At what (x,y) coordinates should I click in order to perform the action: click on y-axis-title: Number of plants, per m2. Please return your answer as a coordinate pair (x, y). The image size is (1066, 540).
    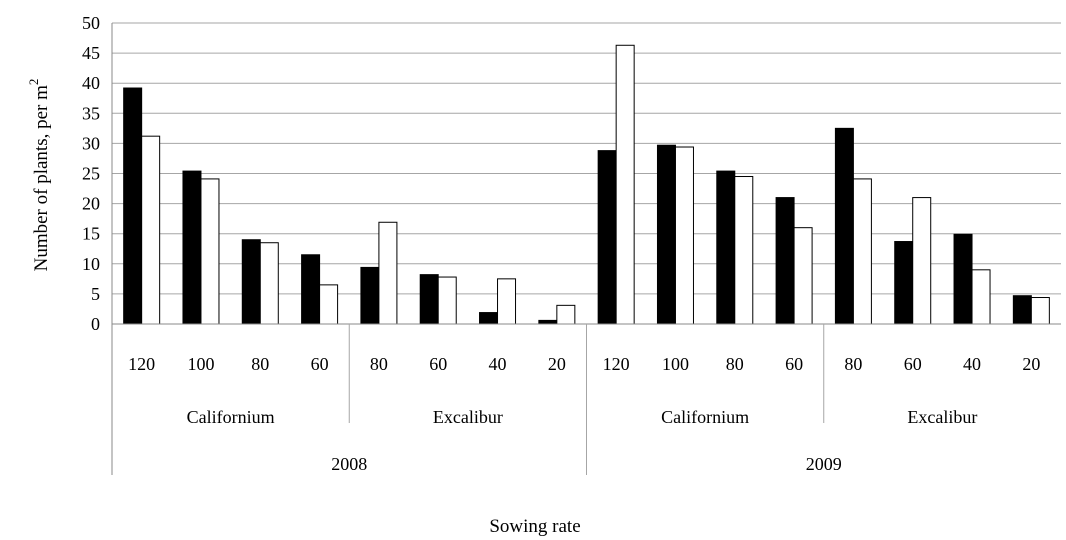
    Looking at the image, I should click on (39, 175).